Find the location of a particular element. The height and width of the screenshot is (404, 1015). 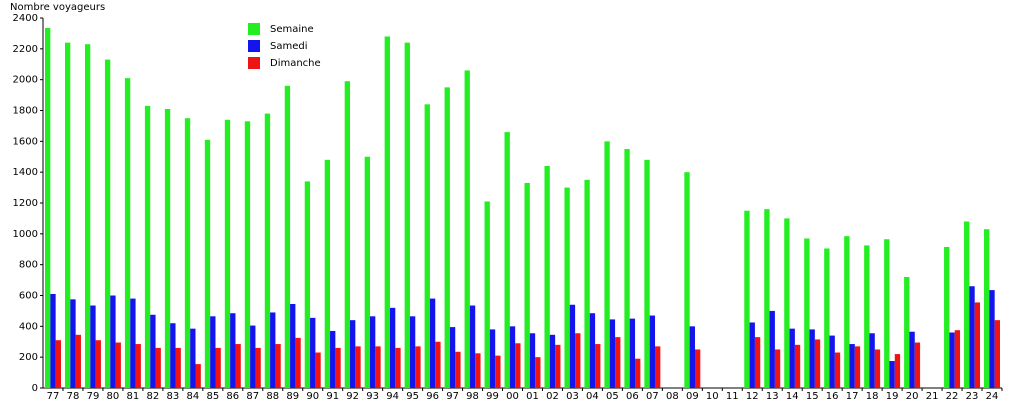

x-tick-label: 95 is located at coordinates (412, 395).